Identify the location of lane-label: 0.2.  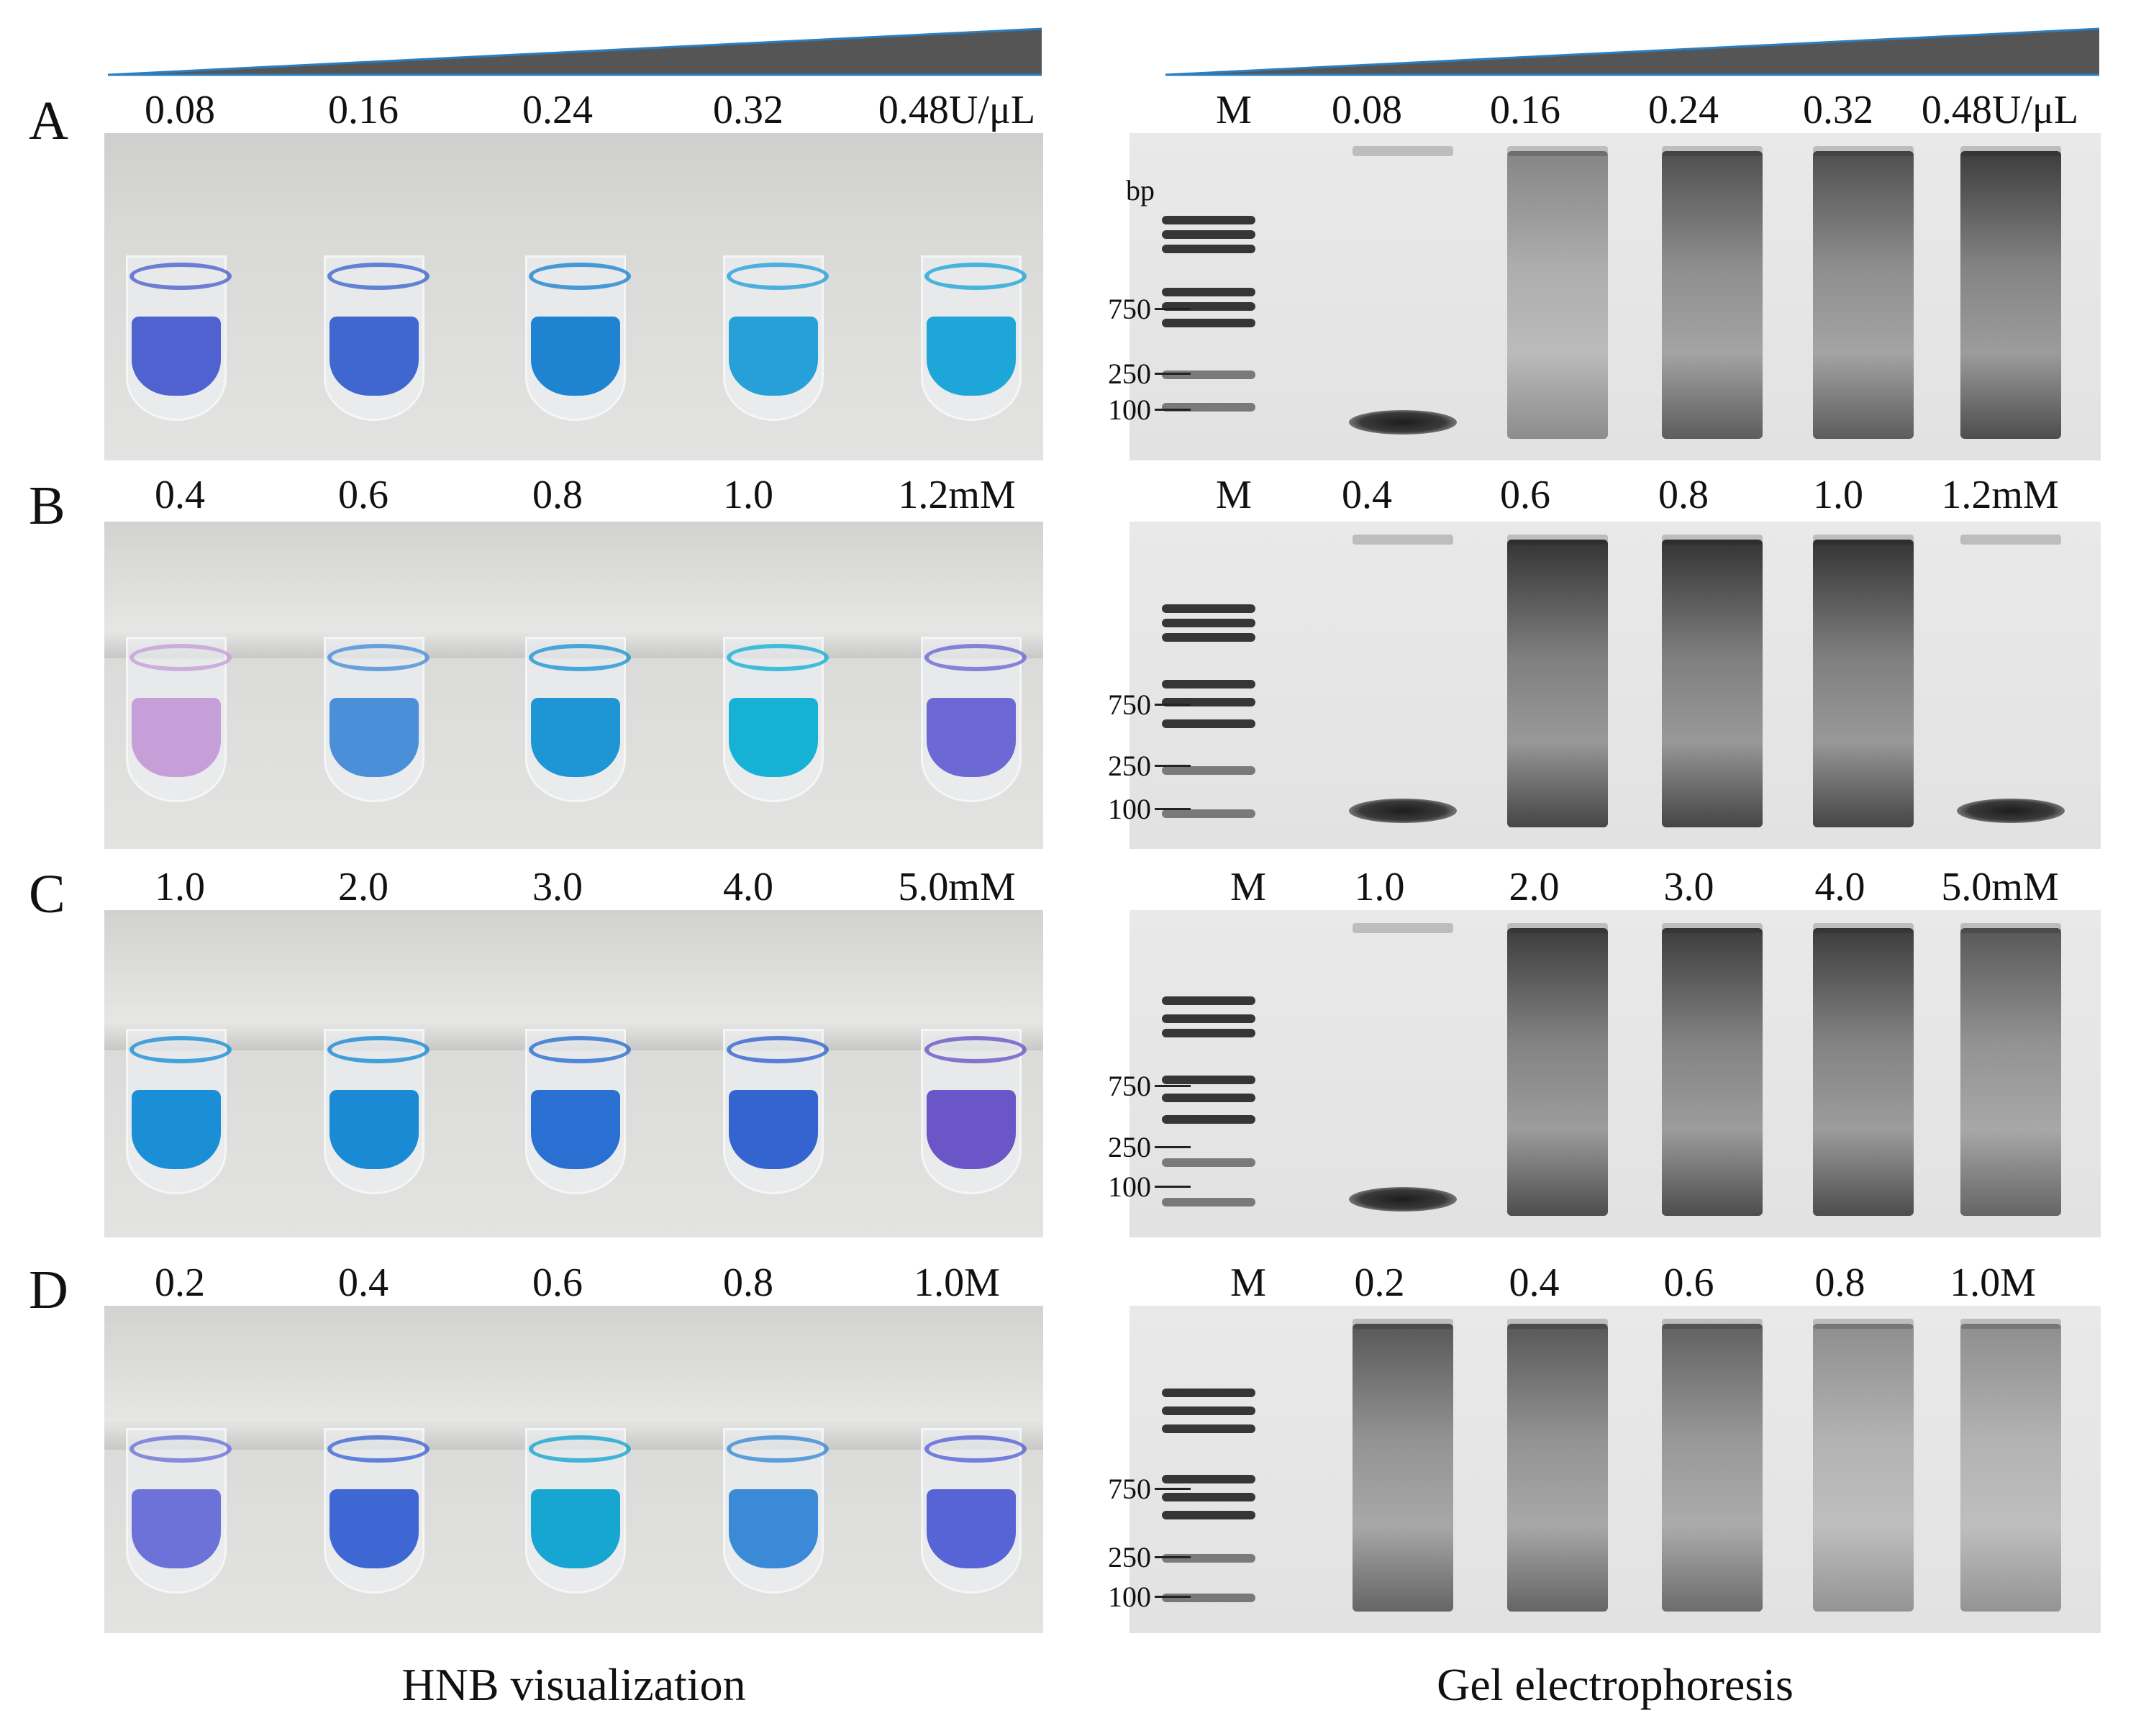
(1380, 1282).